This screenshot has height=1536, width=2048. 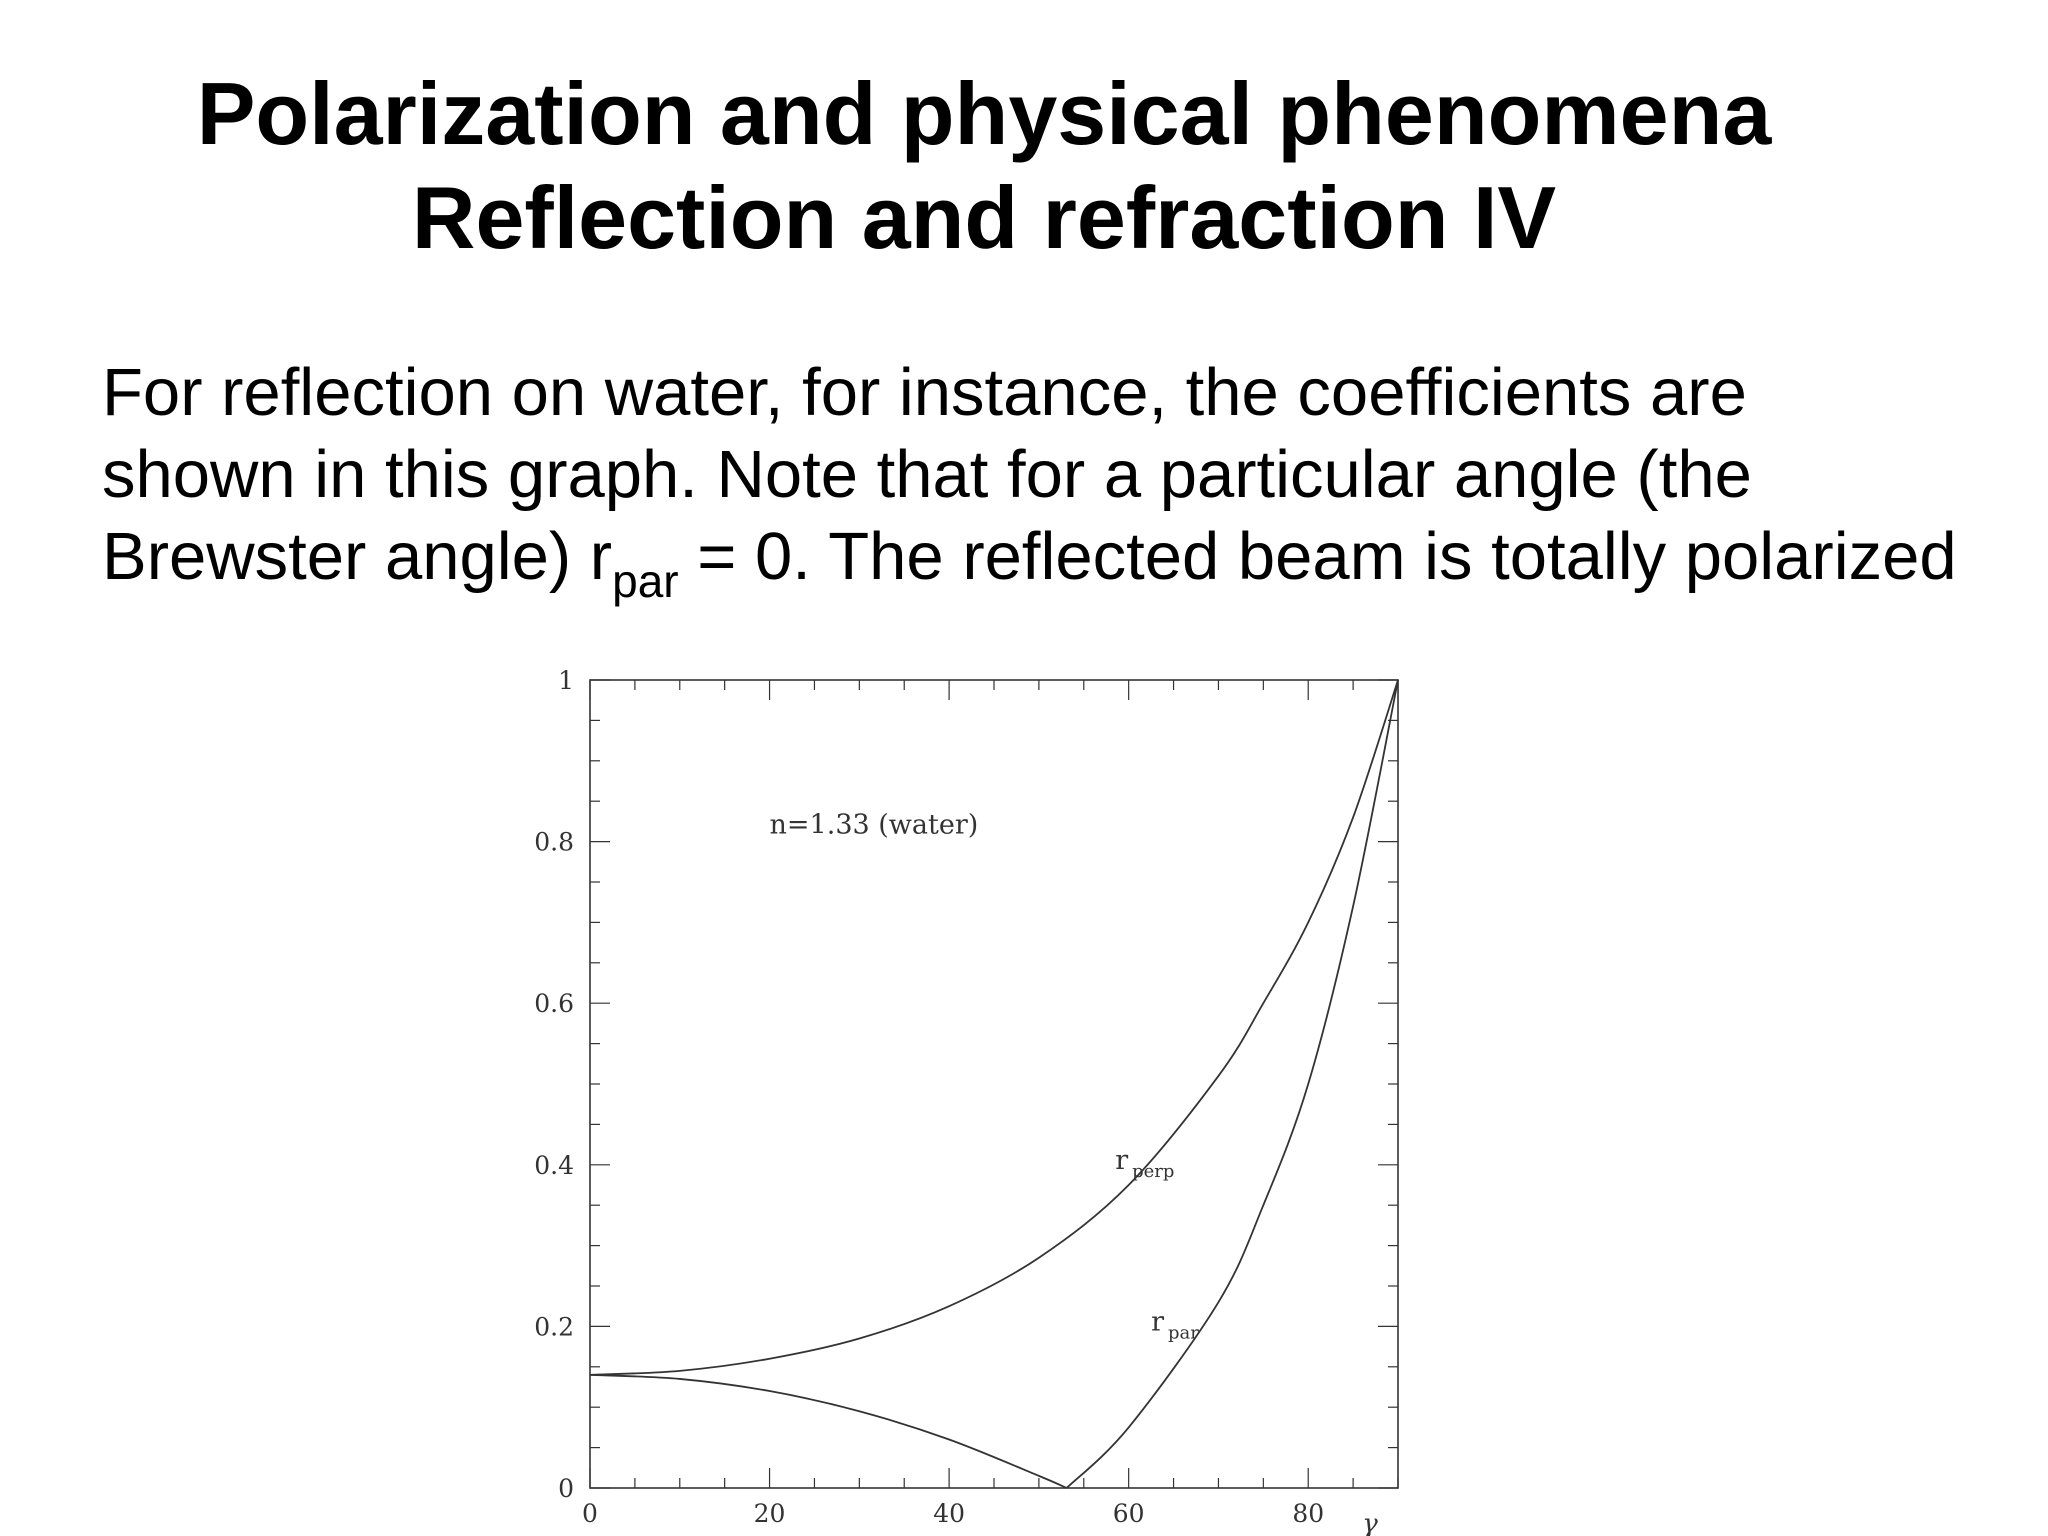 What do you see at coordinates (984, 113) in the screenshot?
I see `slide-title-line-1: Polarization and physical phenomena` at bounding box center [984, 113].